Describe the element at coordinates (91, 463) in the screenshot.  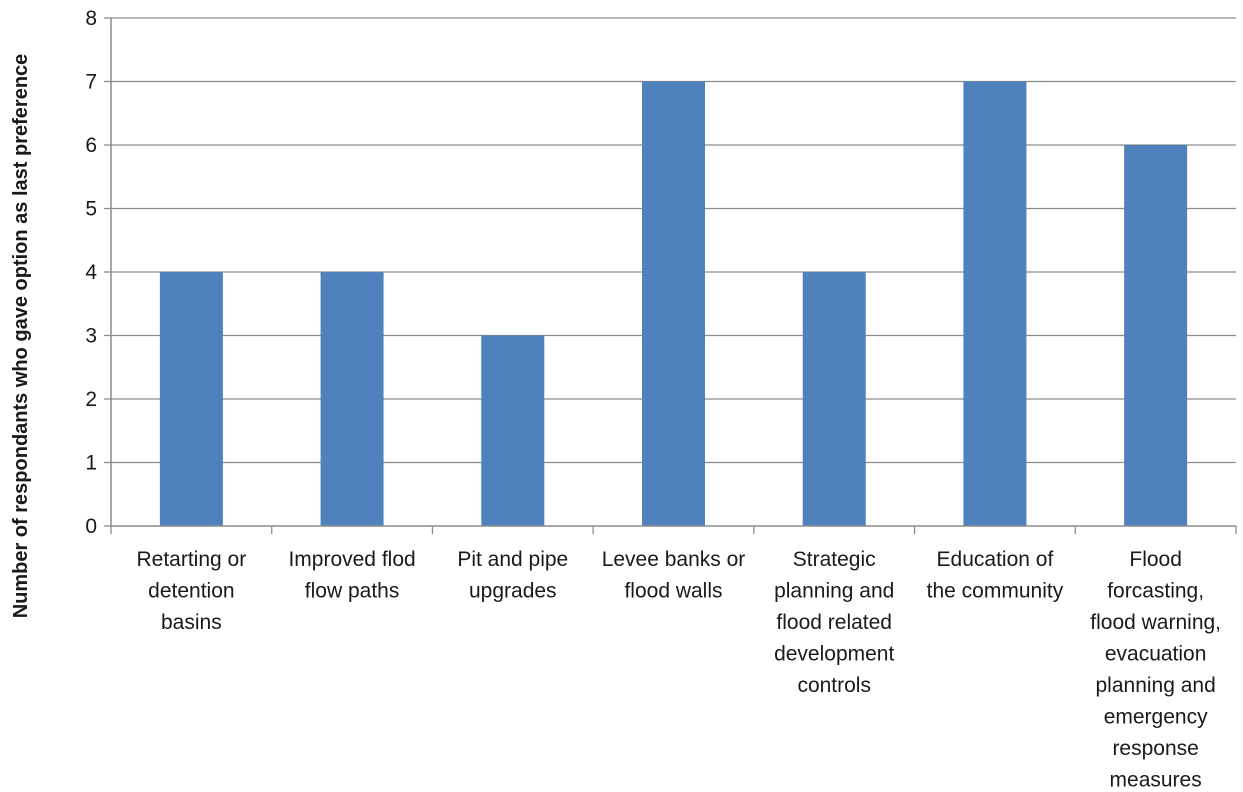
I see `y-tick-label: 1` at that location.